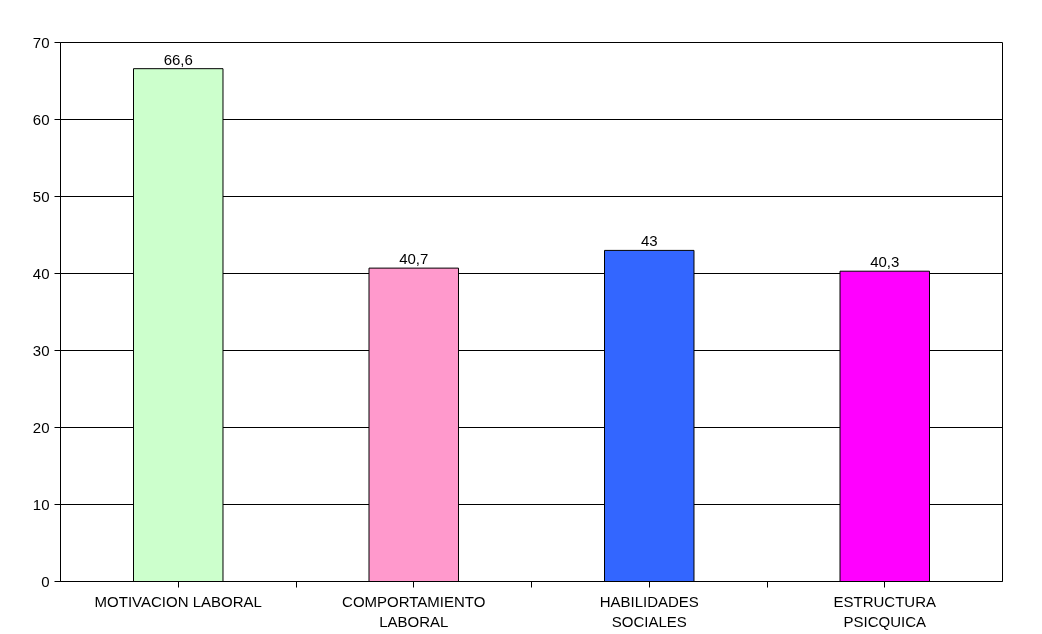 Image resolution: width=1042 pixels, height=634 pixels. What do you see at coordinates (649, 241) in the screenshot?
I see `data-label: 43` at bounding box center [649, 241].